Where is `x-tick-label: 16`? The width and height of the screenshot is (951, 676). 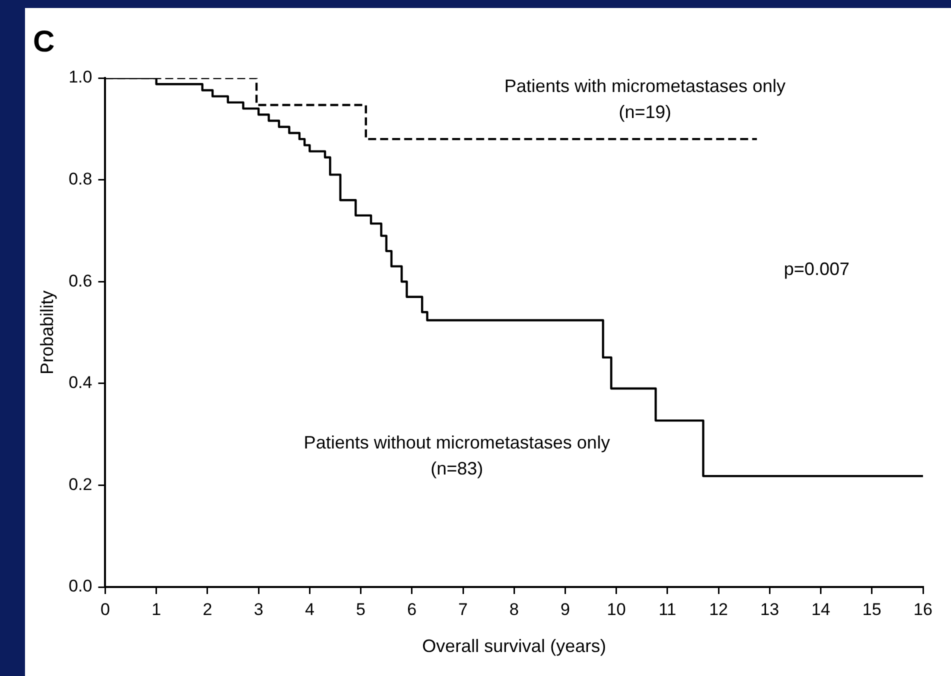 x-tick-label: 16 is located at coordinates (923, 609).